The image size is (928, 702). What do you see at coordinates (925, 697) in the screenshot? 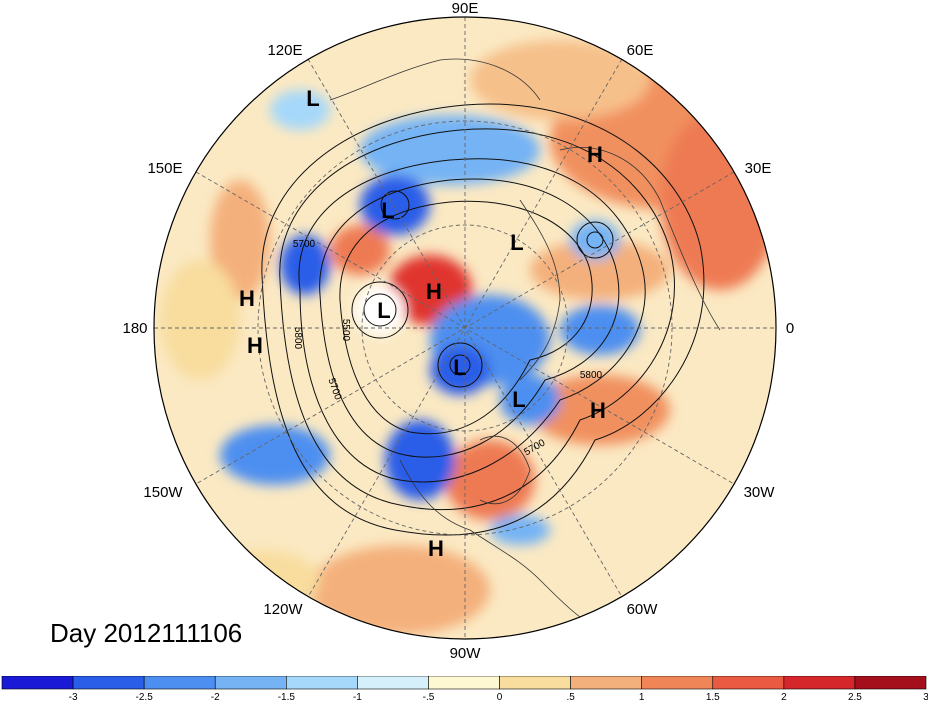
I see `colorbar-tick-label: 3` at bounding box center [925, 697].